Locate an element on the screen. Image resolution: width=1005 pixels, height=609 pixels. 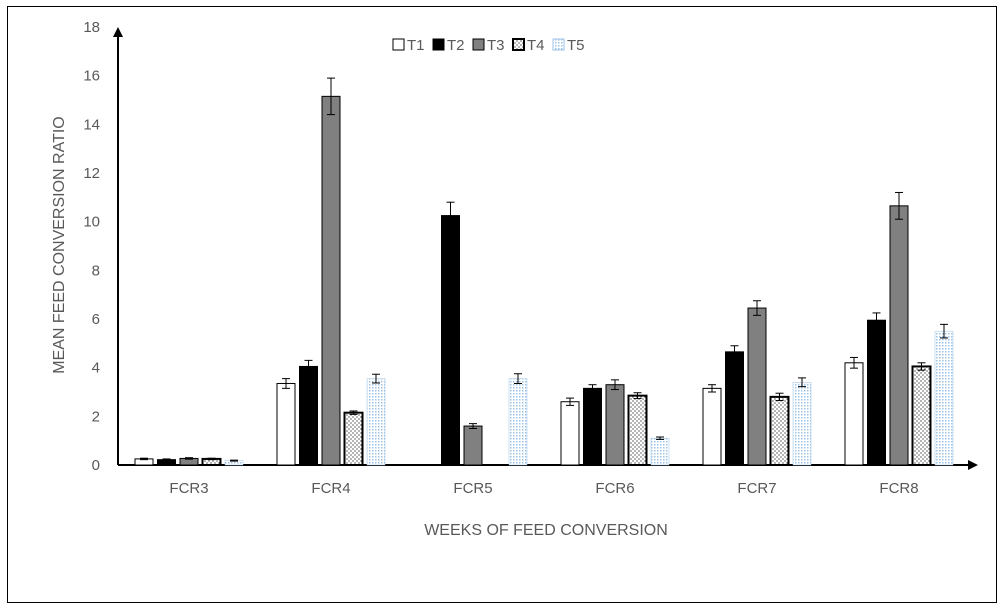
y-axis-title: MEAN FEED CONVERSION RATIO is located at coordinates (59, 245).